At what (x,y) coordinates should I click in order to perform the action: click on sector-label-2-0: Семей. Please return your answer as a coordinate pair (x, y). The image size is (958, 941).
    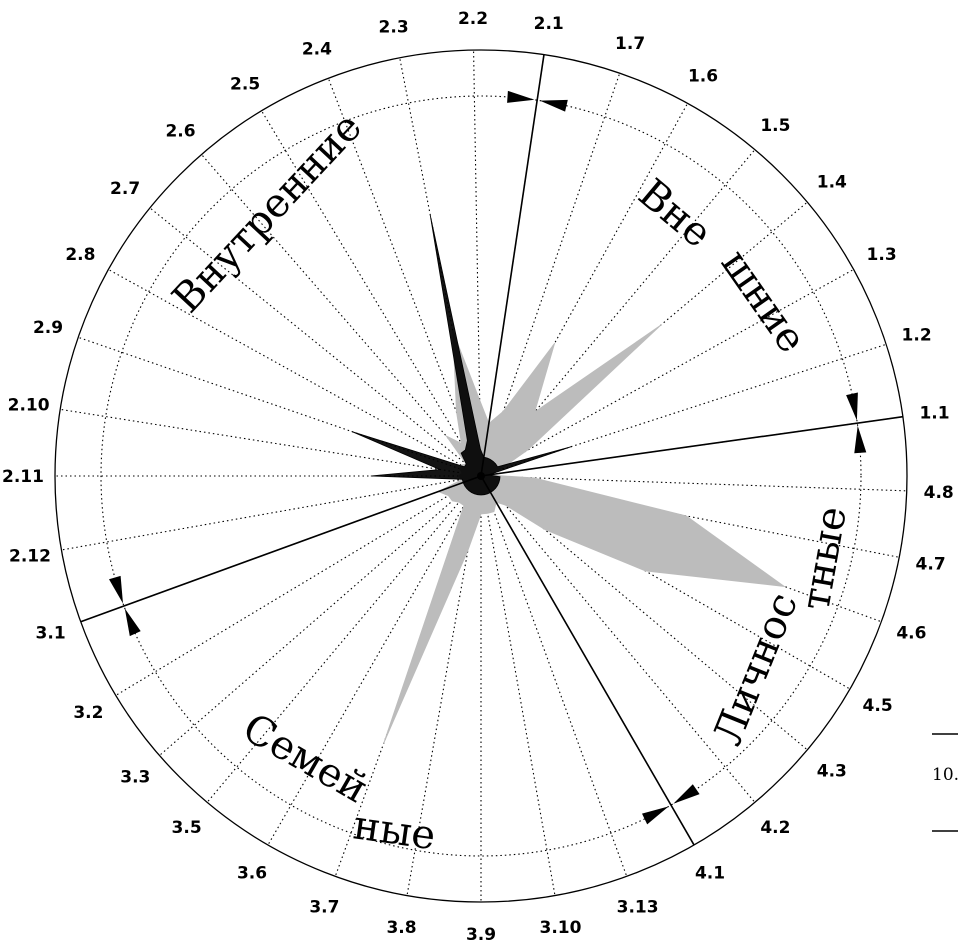
    Looking at the image, I should click on (305, 759).